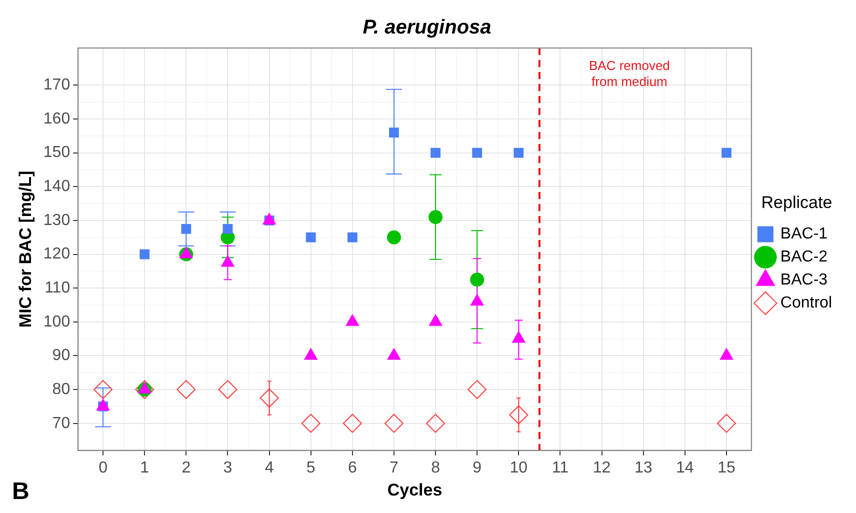 The image size is (856, 513). What do you see at coordinates (796, 202) in the screenshot?
I see `legend-title: Replicate` at bounding box center [796, 202].